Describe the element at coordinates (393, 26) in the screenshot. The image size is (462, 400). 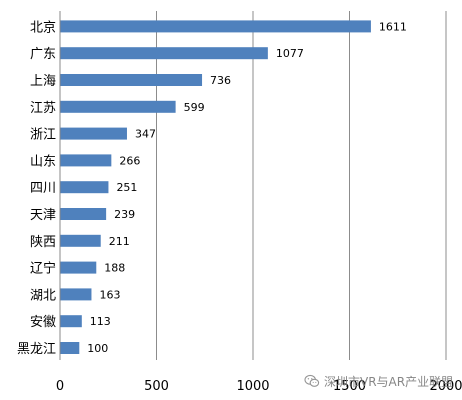
I see `value-label: 1611` at that location.